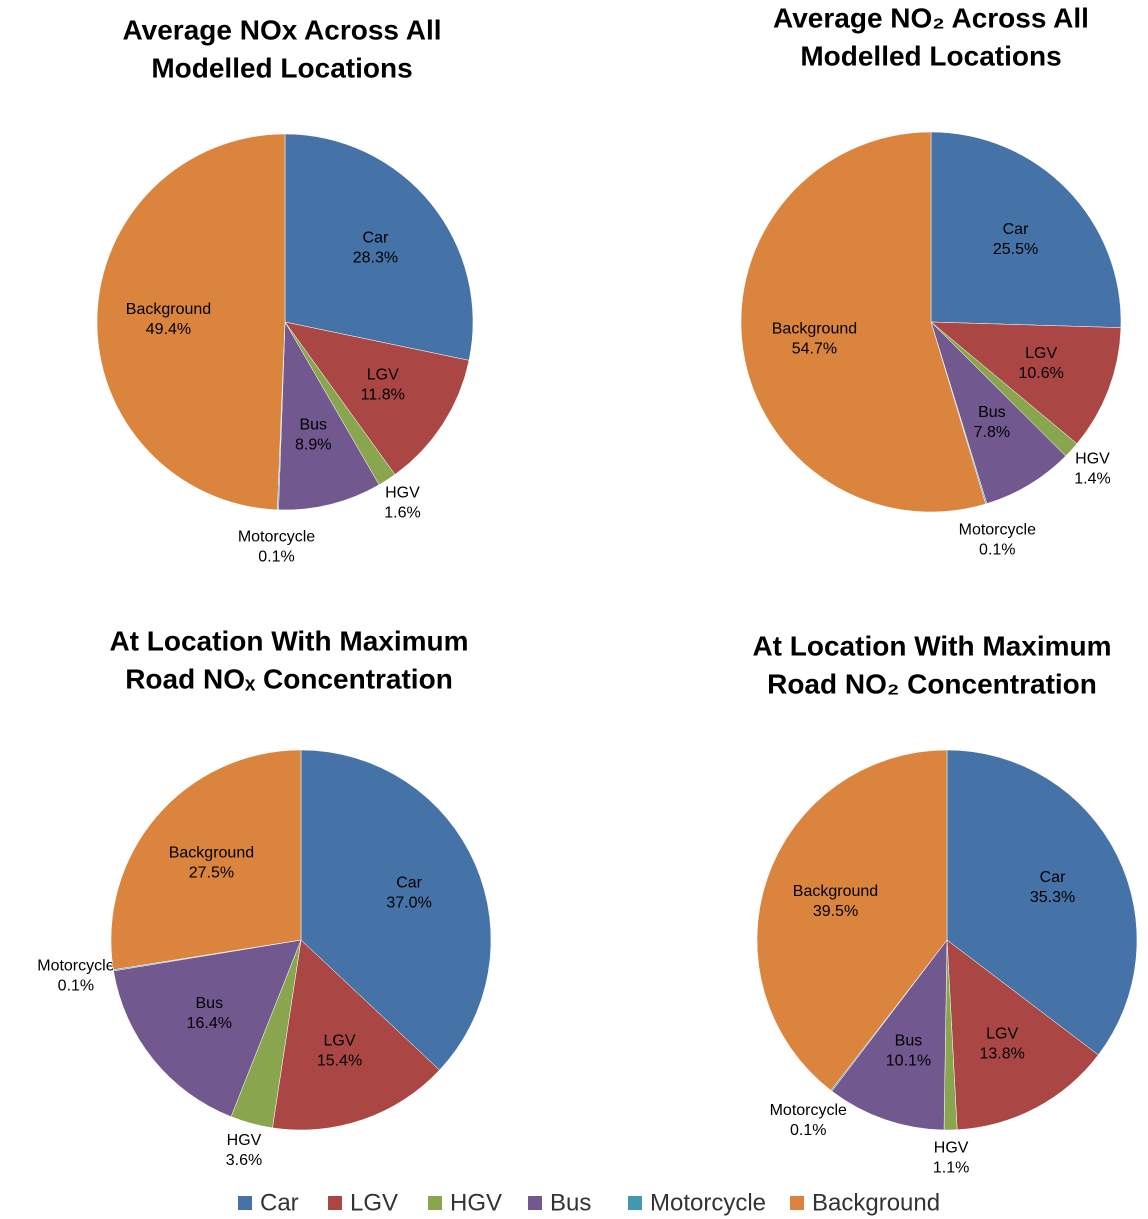  I want to click on slice-value: 10.6%, so click(1040, 373).